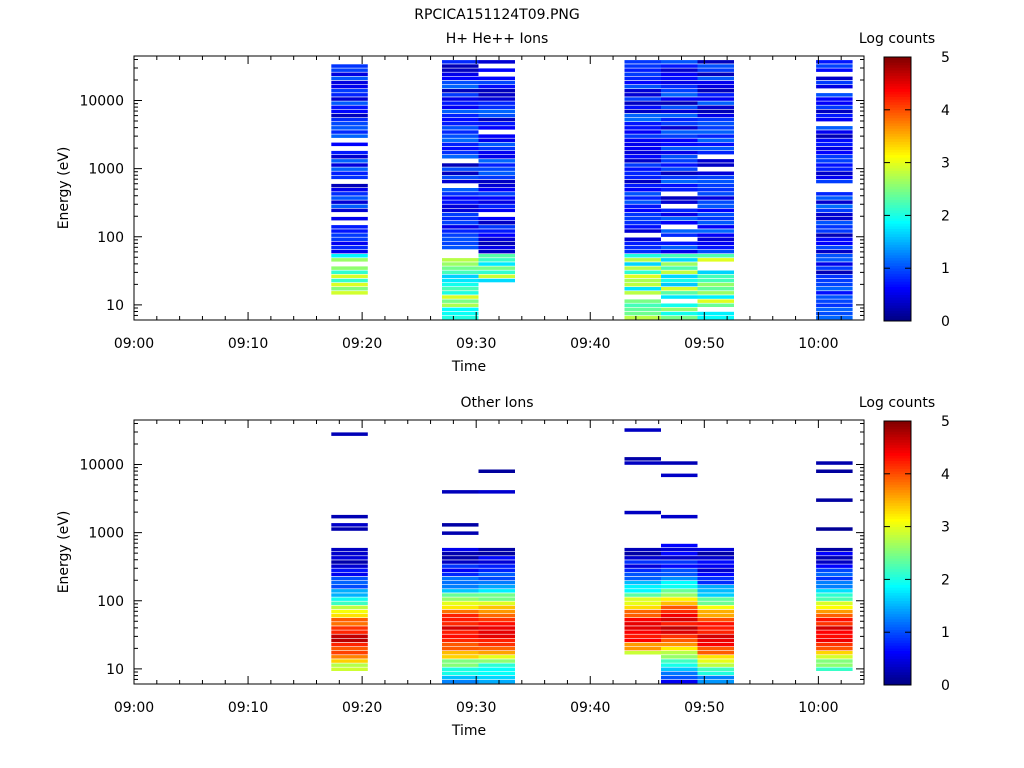 The image size is (1024, 768). Describe the element at coordinates (460, 587) in the screenshot. I see `time-column` at that location.